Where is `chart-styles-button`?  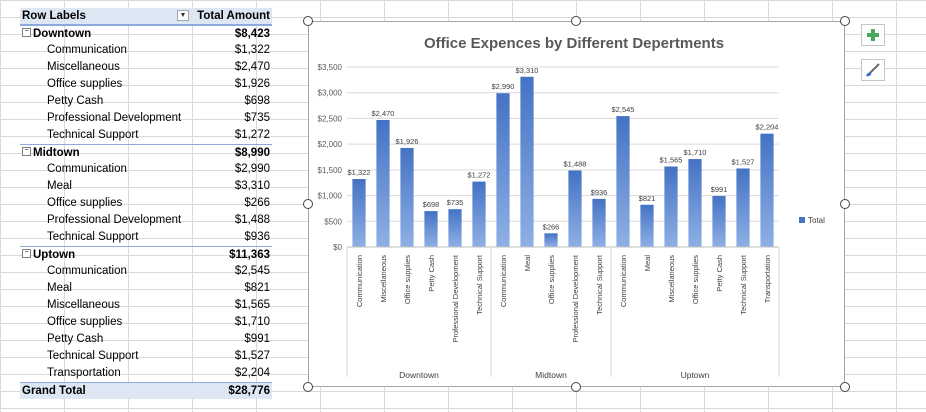
chart-styles-button is located at coordinates (873, 70).